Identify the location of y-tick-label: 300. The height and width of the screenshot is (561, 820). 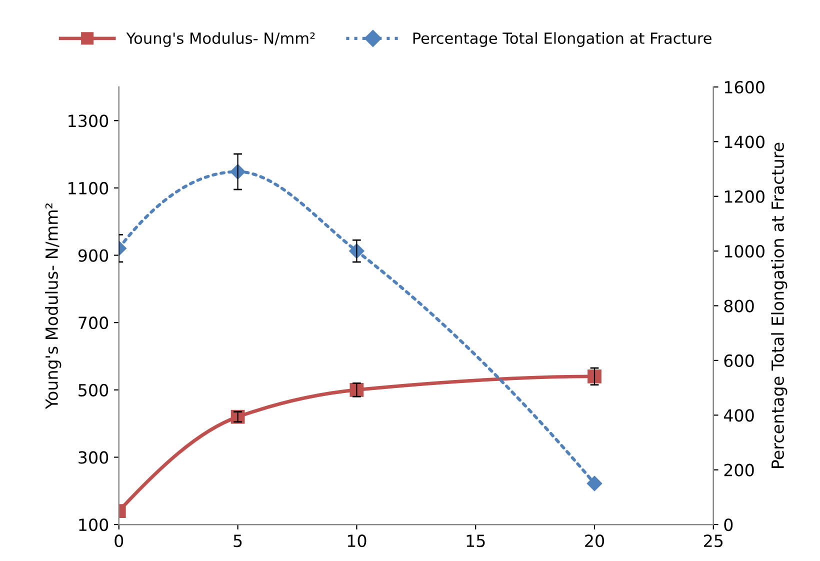
(93, 457).